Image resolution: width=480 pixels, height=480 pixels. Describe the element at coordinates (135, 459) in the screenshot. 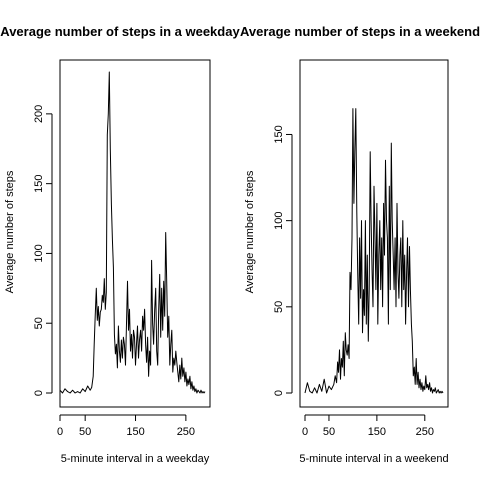

I see `weekday-x-axis-title: 5-minute interval in a weekday` at that location.